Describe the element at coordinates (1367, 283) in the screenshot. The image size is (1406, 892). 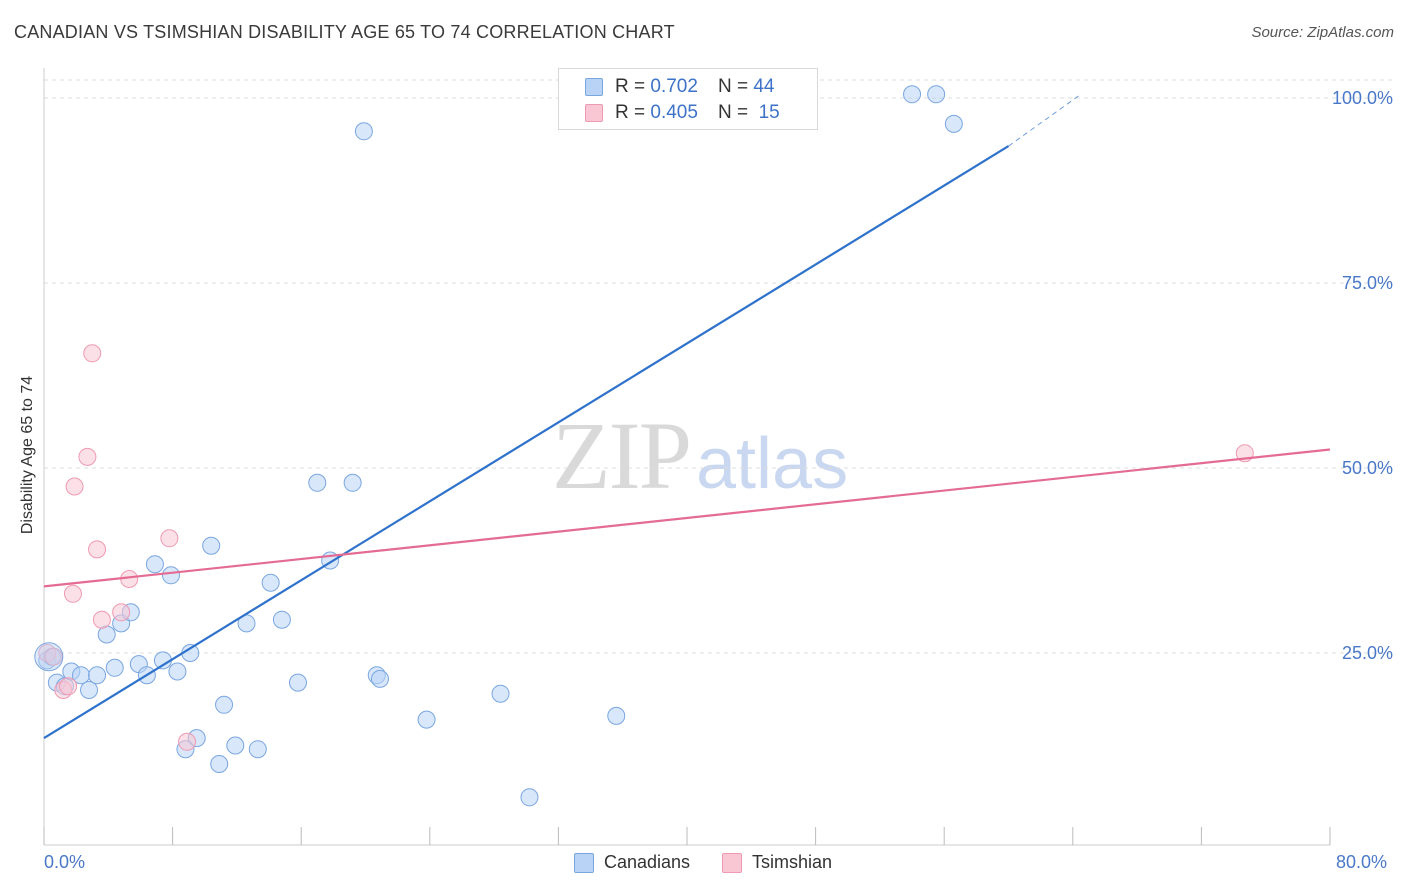
I see `y-tick-label: 75.0%` at that location.